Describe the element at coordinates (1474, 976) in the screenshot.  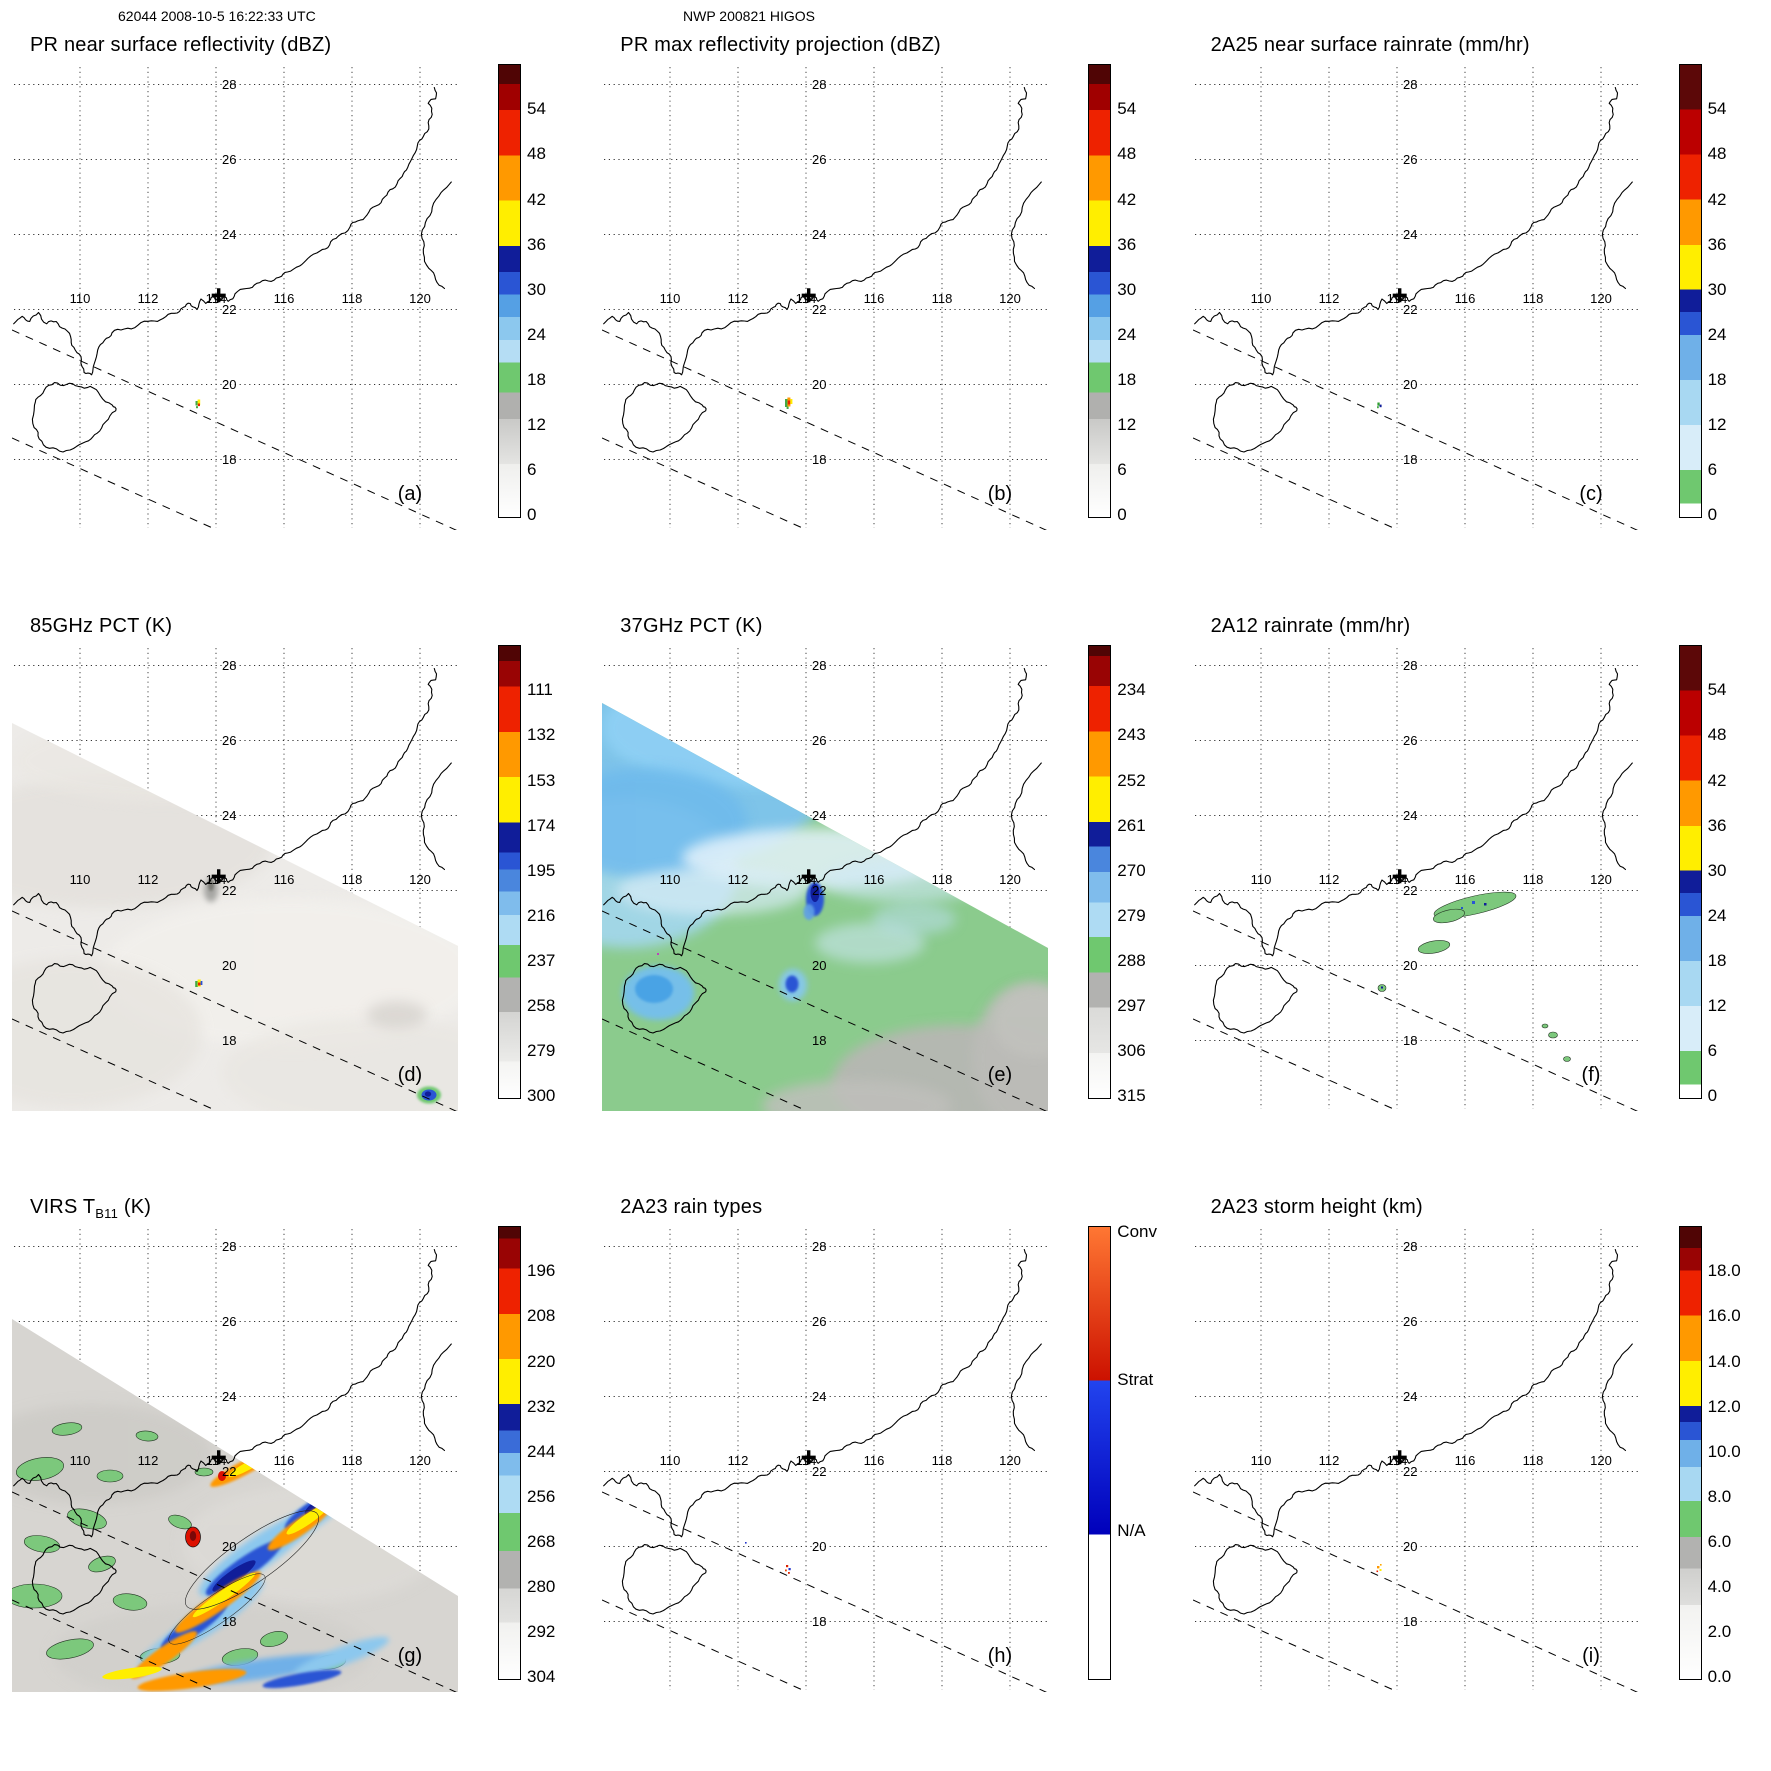
I see `tmi-rainrate-patches` at that location.